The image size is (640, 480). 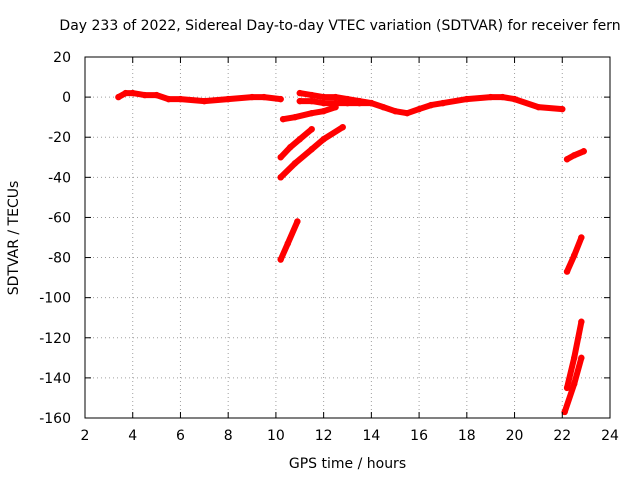 I want to click on y-tick-label: -80, so click(x=59, y=259).